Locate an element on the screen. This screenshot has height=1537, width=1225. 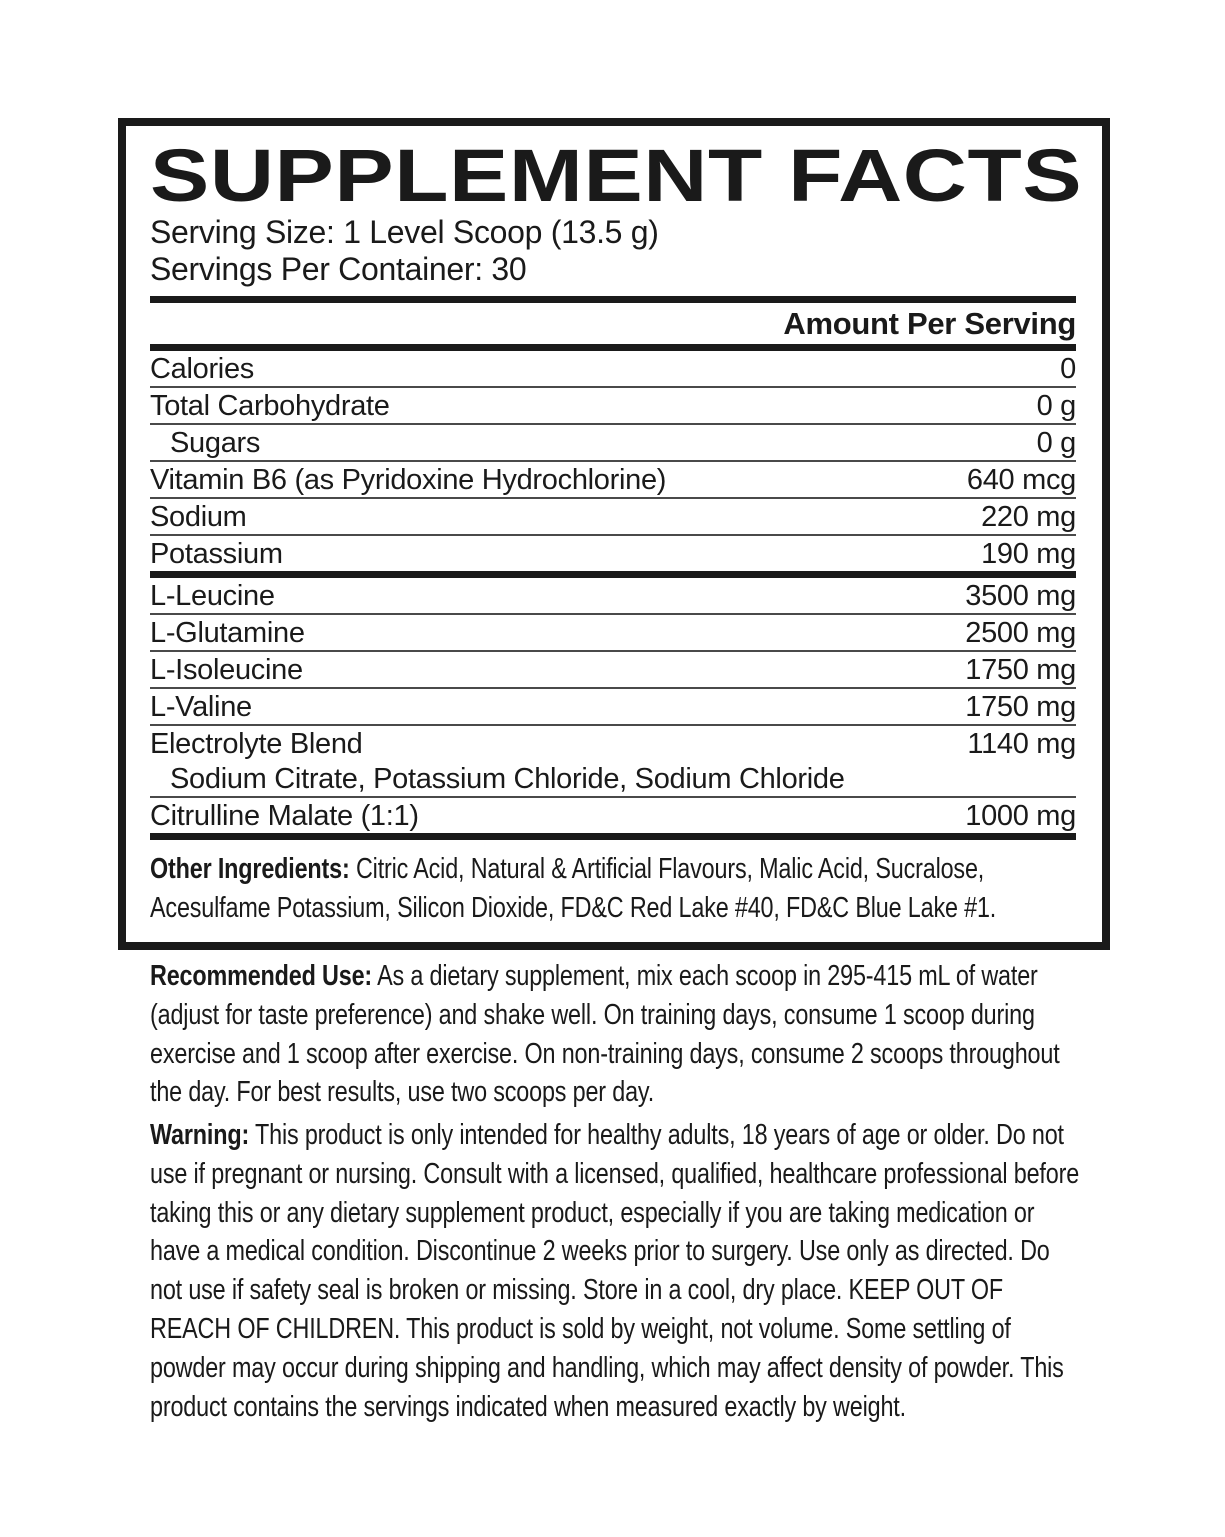
fact-row: Sugars 0 g is located at coordinates (613, 443).